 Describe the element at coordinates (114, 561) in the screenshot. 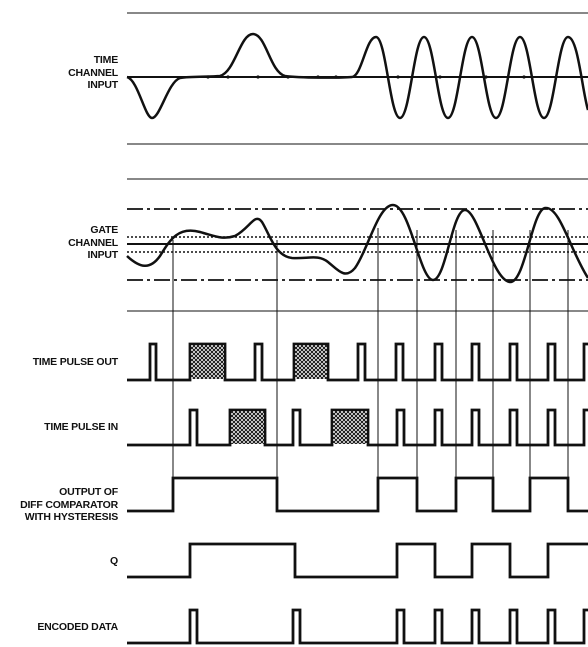

I see `q-label-text: Q` at that location.